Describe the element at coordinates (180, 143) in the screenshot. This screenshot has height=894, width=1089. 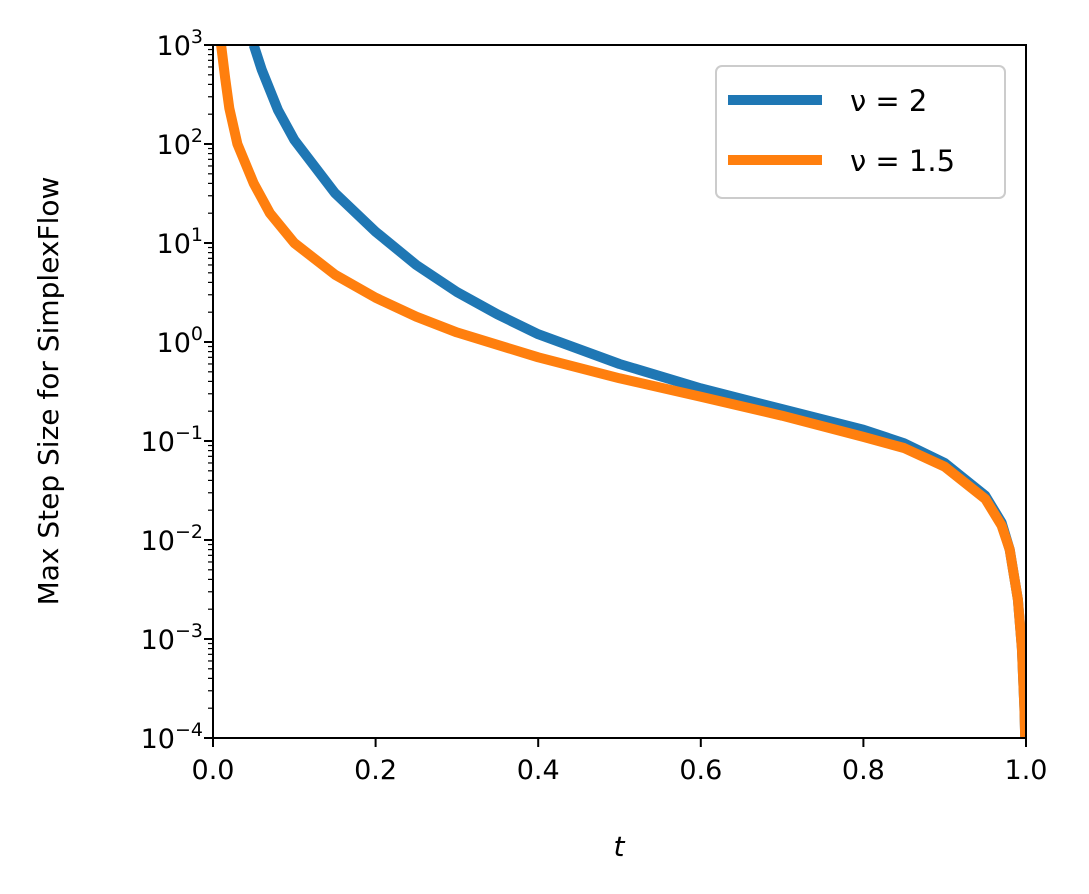
I see `y-tick-label: 10²` at that location.